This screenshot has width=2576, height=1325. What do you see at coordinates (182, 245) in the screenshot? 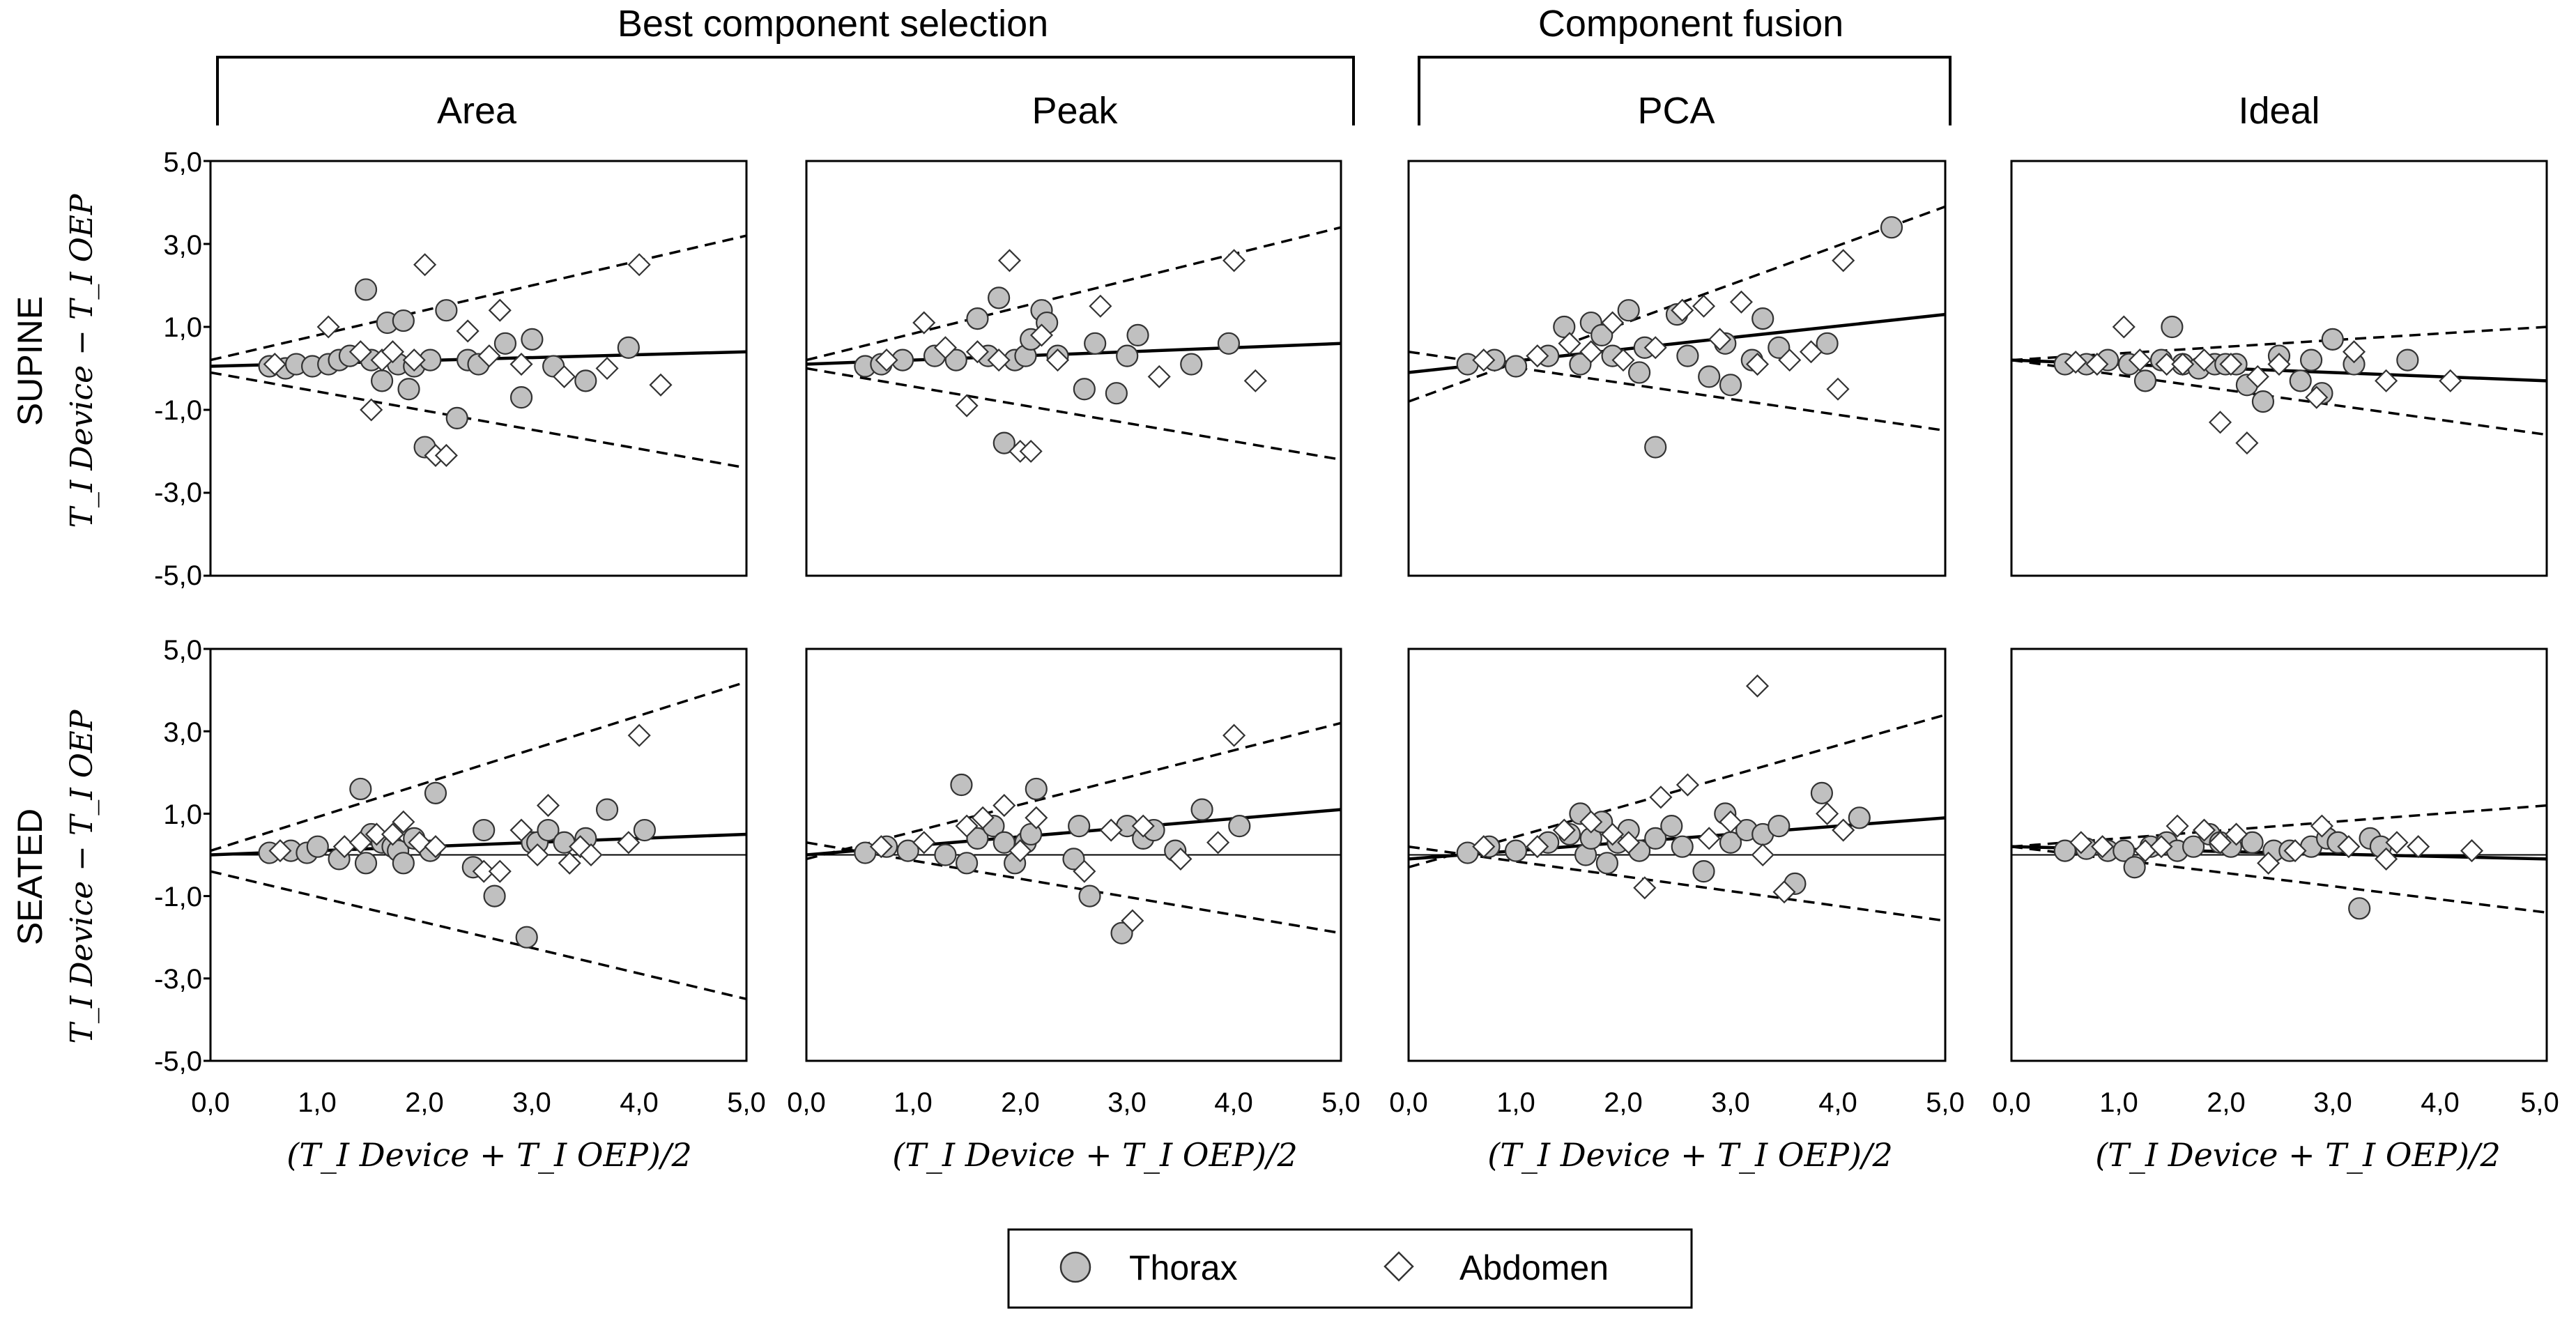
I see `ytick-label: 3,0` at bounding box center [182, 245].